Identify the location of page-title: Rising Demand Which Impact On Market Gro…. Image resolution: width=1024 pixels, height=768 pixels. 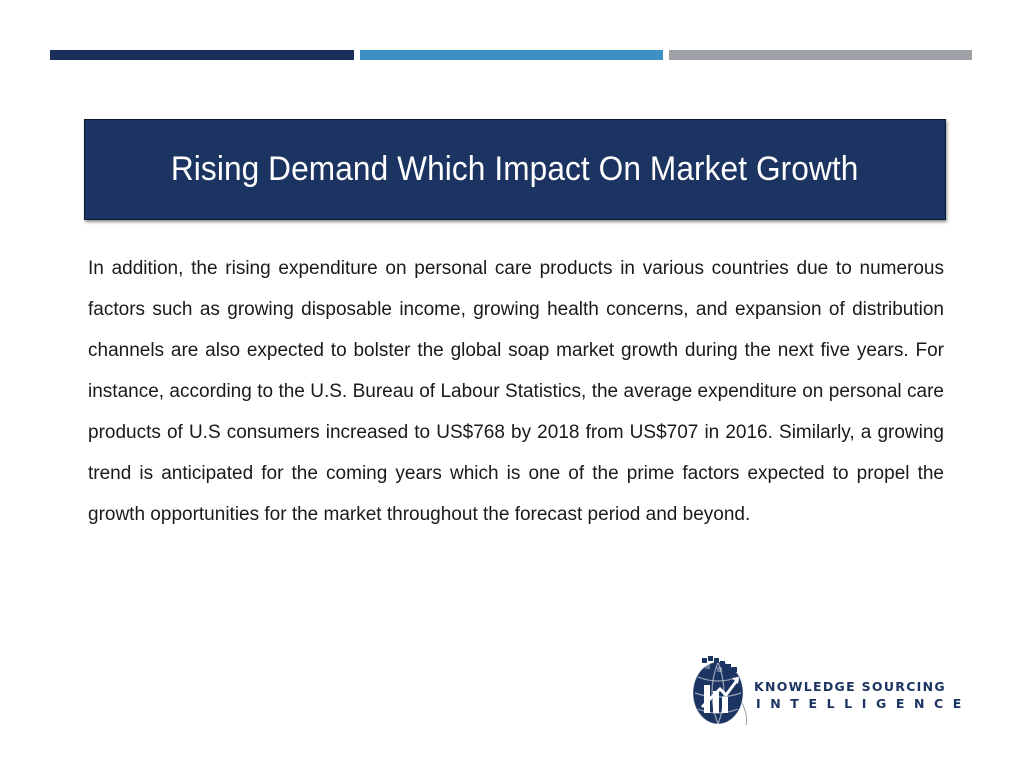
(515, 169).